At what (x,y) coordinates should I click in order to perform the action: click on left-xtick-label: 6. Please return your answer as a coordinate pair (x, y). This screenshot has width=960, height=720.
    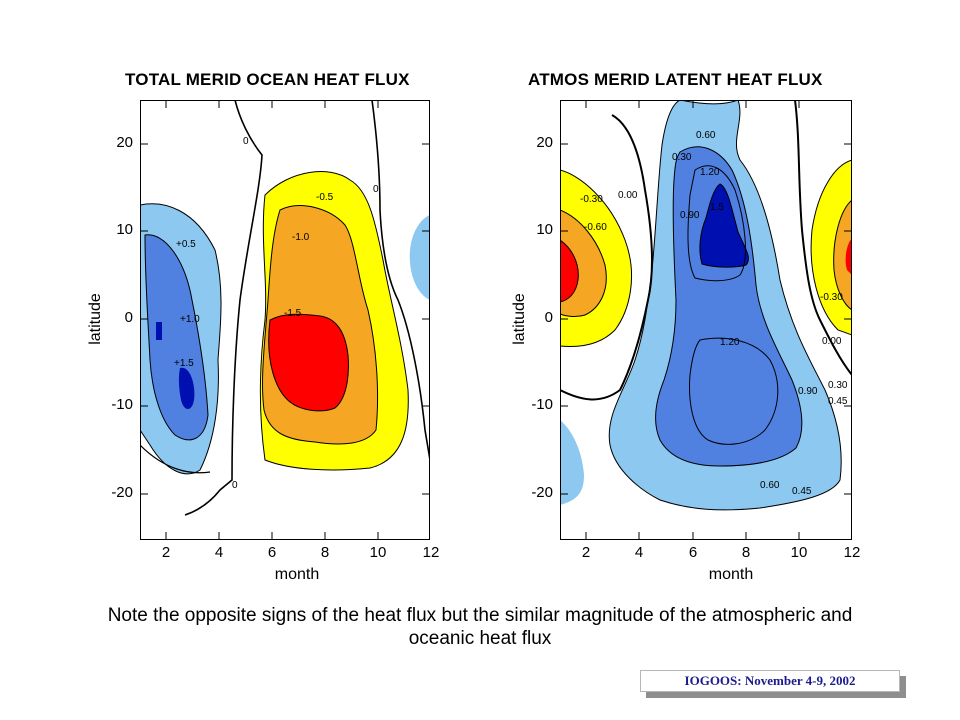
    Looking at the image, I should click on (272, 552).